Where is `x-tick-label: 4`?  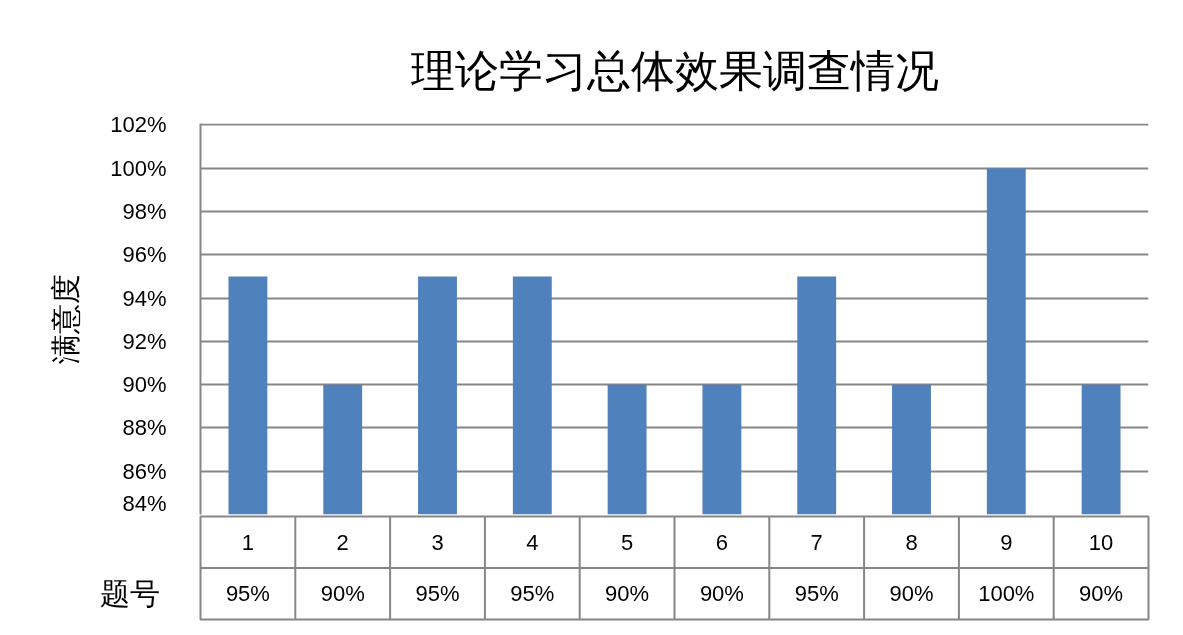 x-tick-label: 4 is located at coordinates (532, 542).